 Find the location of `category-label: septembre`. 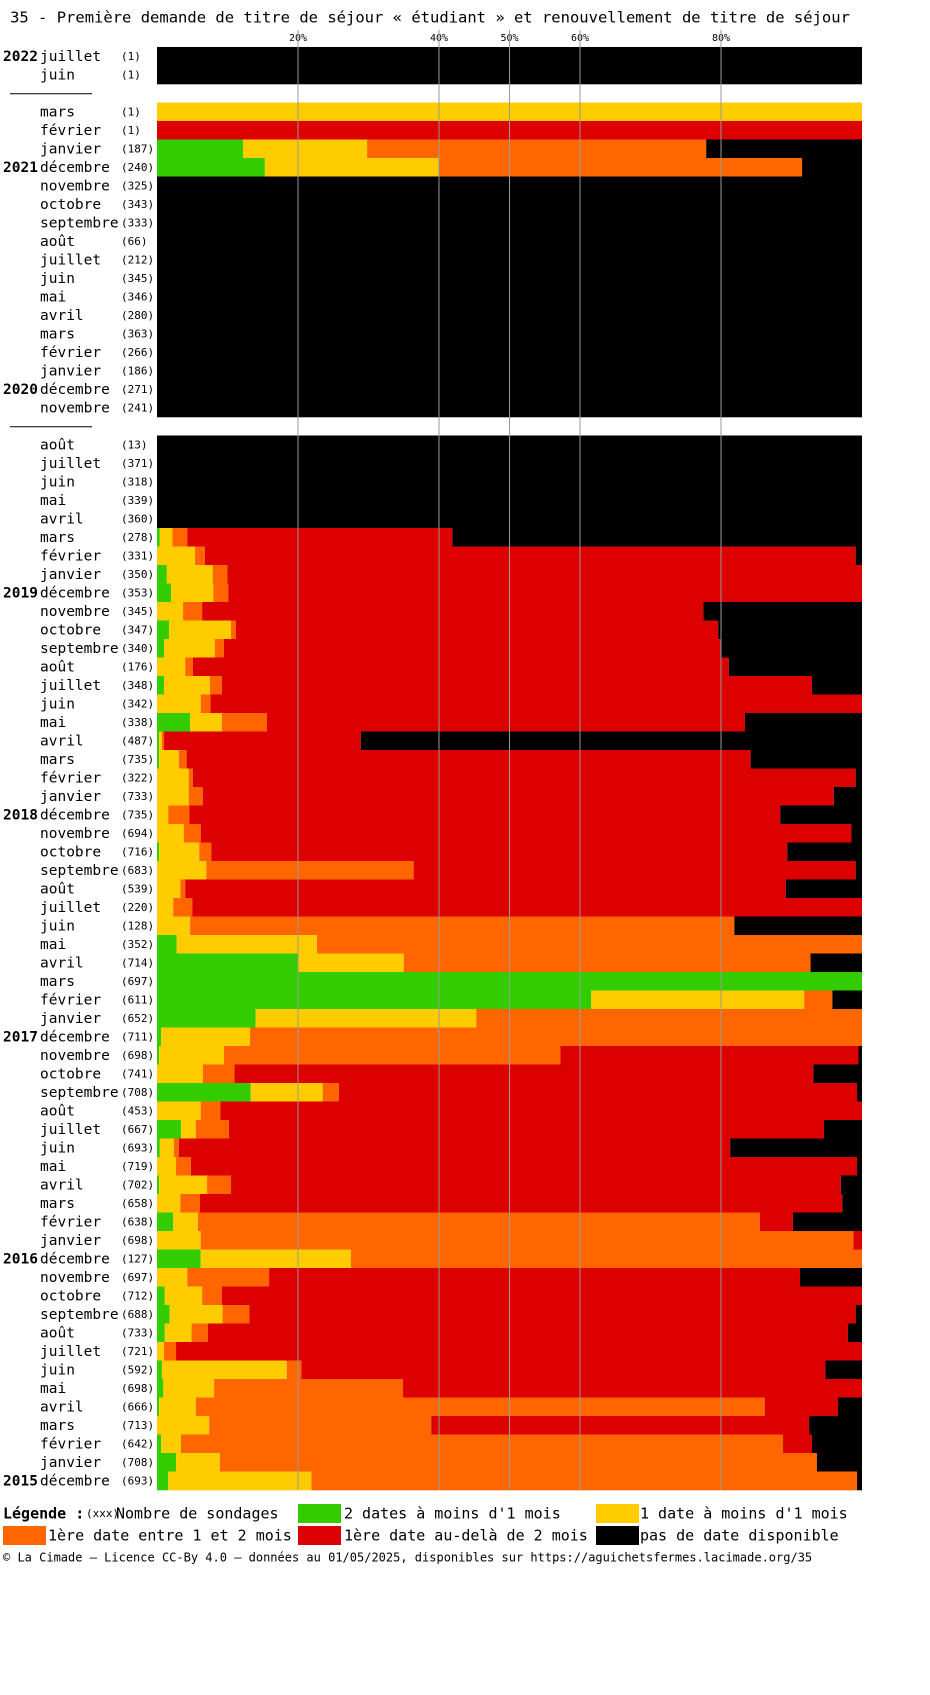

category-label: septembre is located at coordinates (79, 871).